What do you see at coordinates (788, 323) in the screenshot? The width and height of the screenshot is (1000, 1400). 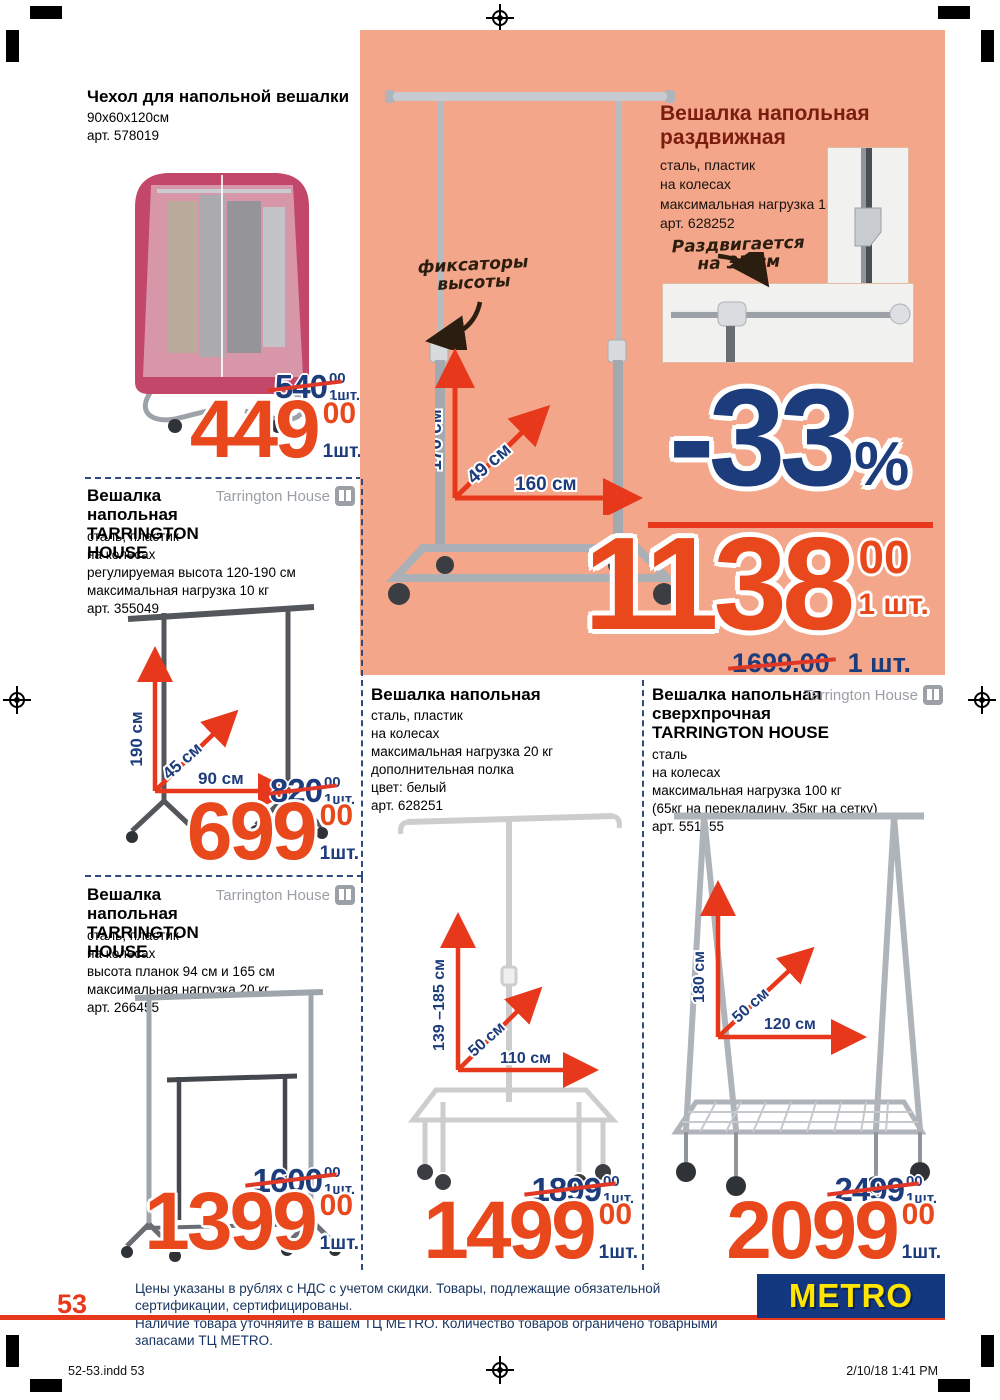 I see `detail-inset-rail` at bounding box center [788, 323].